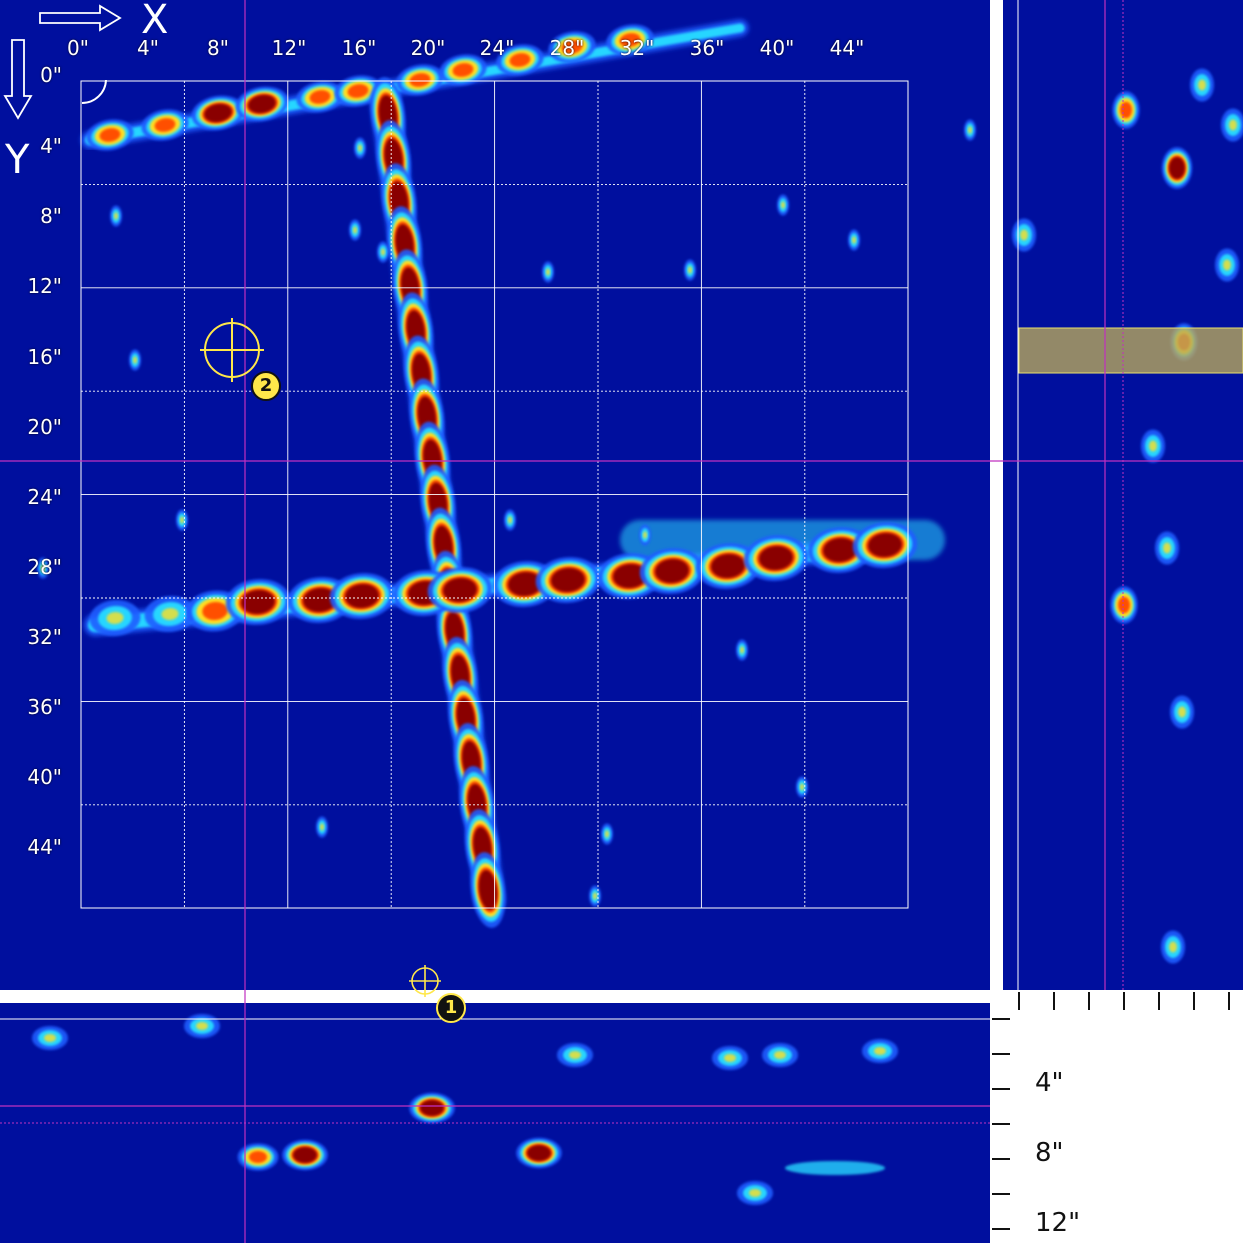 Image resolution: width=1243 pixels, height=1243 pixels. I want to click on x-tick-label: 36", so click(707, 48).